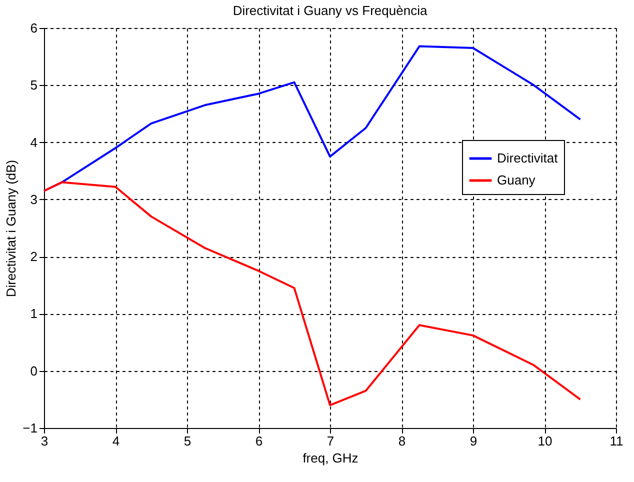 Image resolution: width=634 pixels, height=482 pixels. What do you see at coordinates (402, 441) in the screenshot?
I see `x-tick-label: 8` at bounding box center [402, 441].